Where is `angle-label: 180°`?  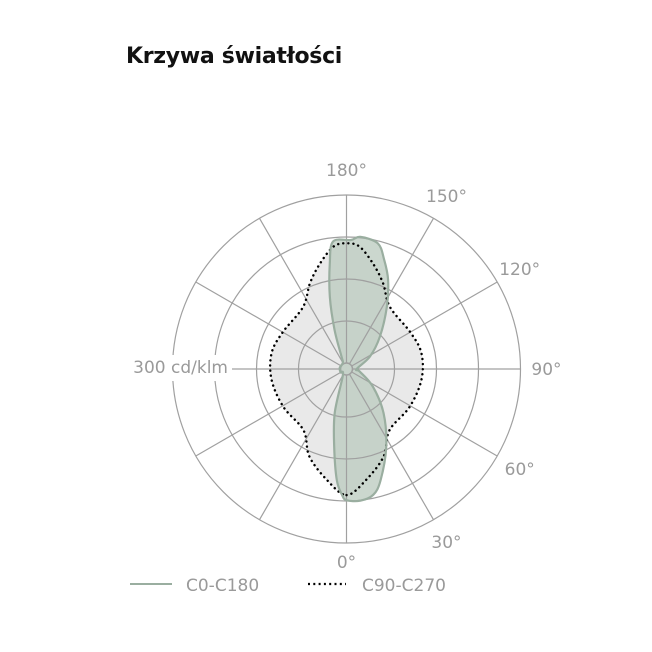
angle-label: 180° is located at coordinates (346, 171).